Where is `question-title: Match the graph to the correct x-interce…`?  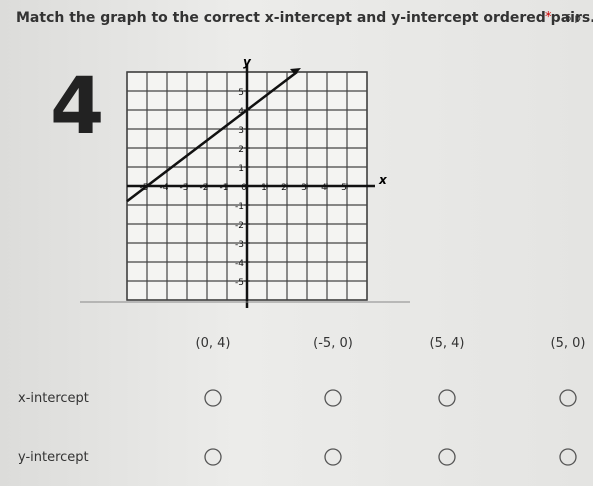 question-title: Match the graph to the correct x-interce… is located at coordinates (304, 18).